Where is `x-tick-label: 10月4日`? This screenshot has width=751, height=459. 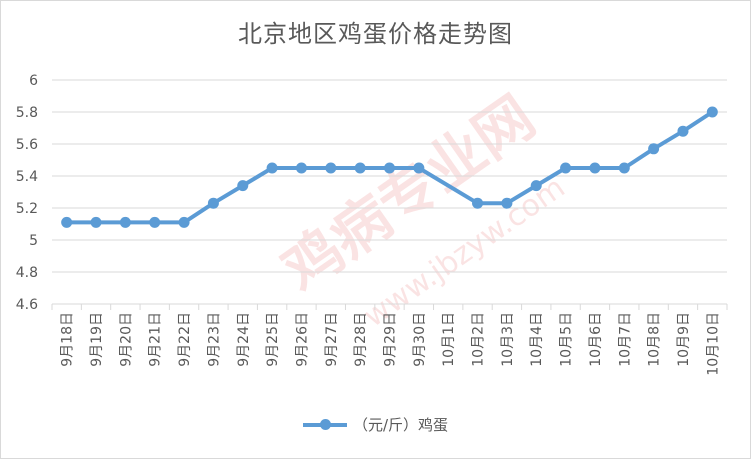 x-tick-label: 10月4日 is located at coordinates (537, 339).